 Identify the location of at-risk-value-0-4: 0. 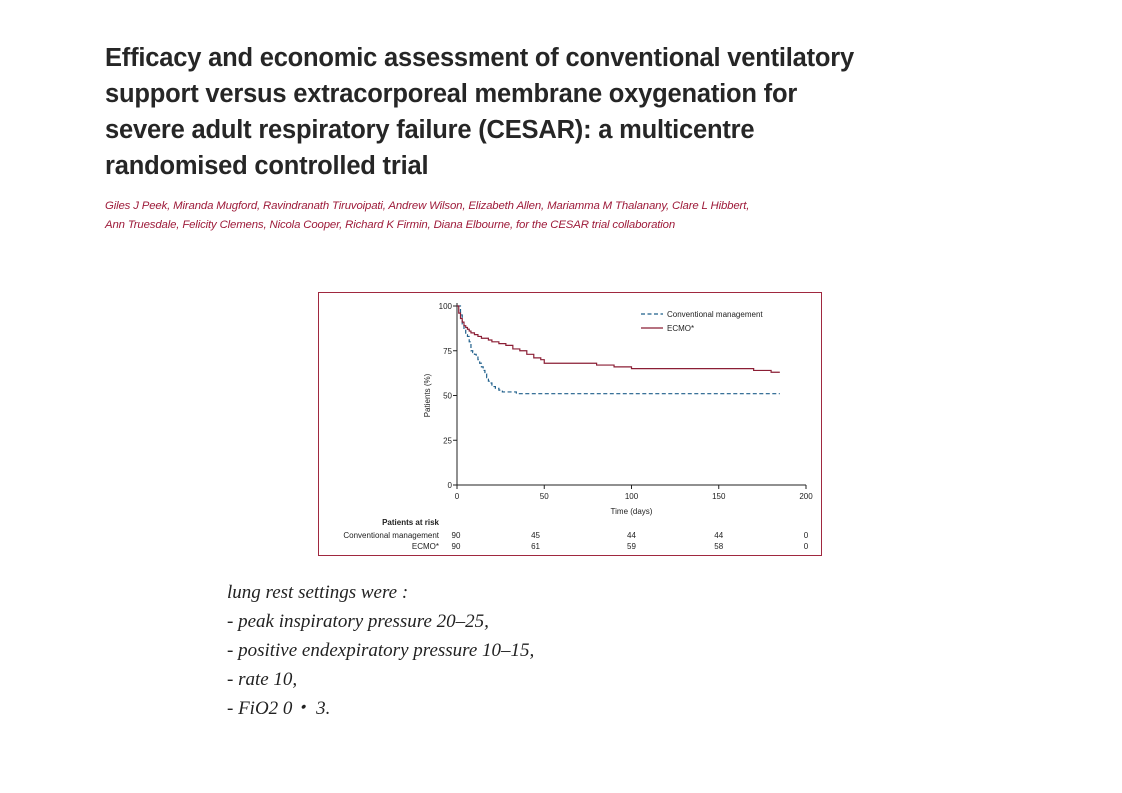
(806, 535).